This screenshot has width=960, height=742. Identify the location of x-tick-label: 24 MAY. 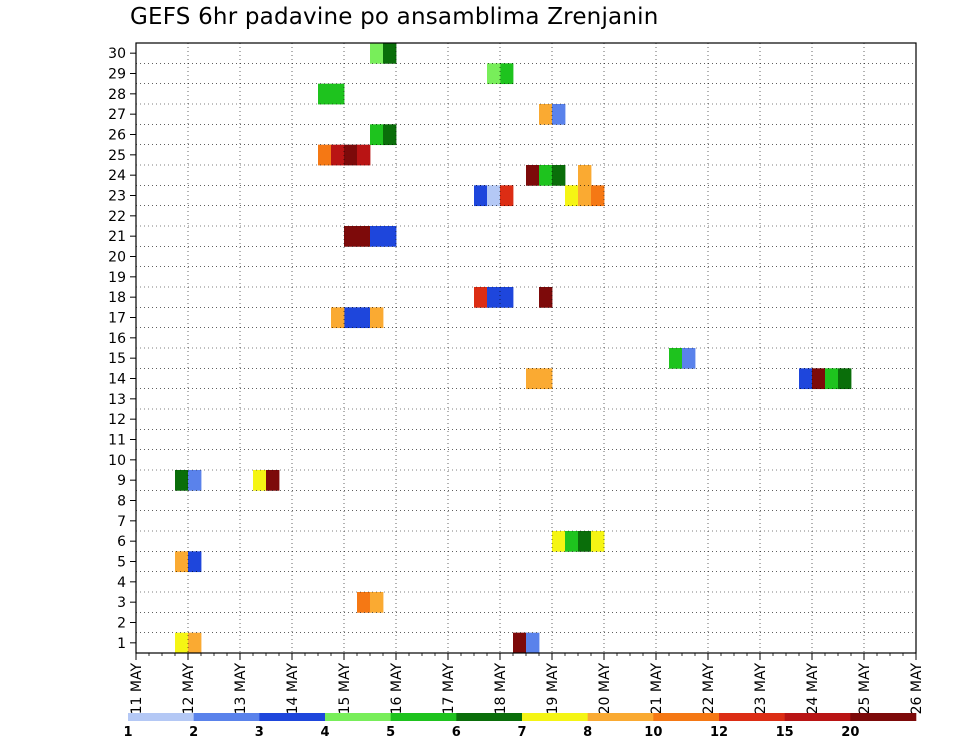
(813, 689).